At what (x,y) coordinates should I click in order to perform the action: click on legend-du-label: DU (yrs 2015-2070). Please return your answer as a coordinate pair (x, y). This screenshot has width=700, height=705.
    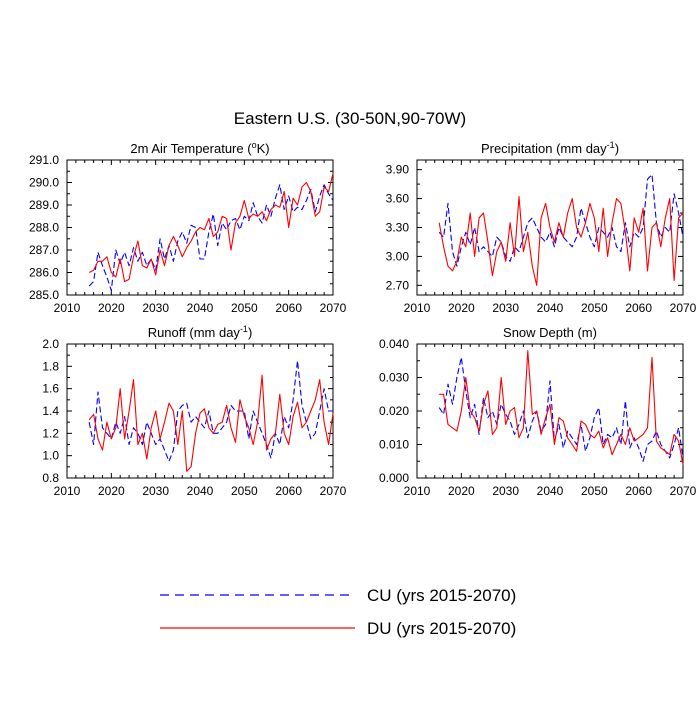
    Looking at the image, I should click on (441, 628).